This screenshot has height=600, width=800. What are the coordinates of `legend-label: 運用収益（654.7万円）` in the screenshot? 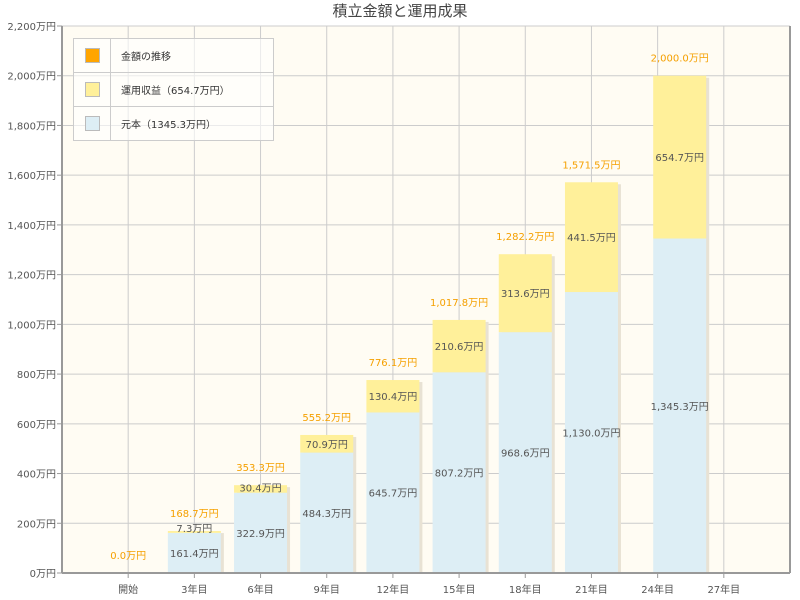 It's located at (175, 91).